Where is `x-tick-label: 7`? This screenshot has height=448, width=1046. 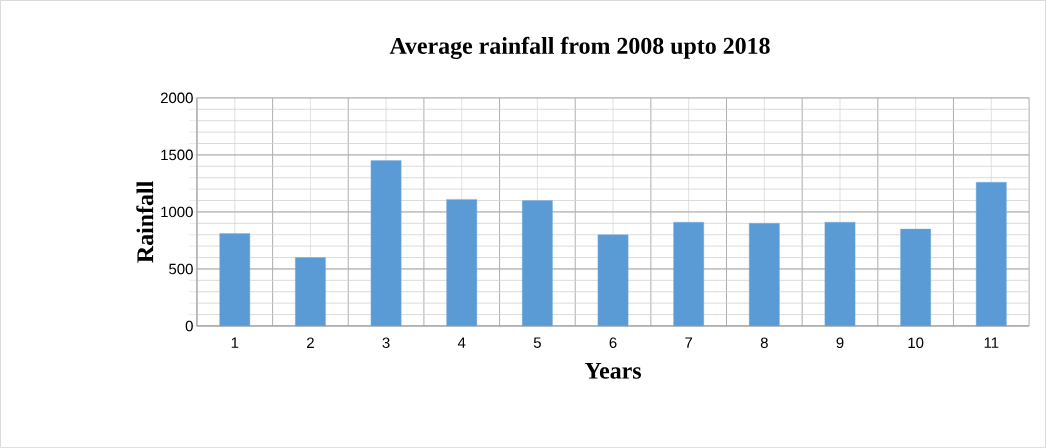 x-tick-label: 7 is located at coordinates (689, 342).